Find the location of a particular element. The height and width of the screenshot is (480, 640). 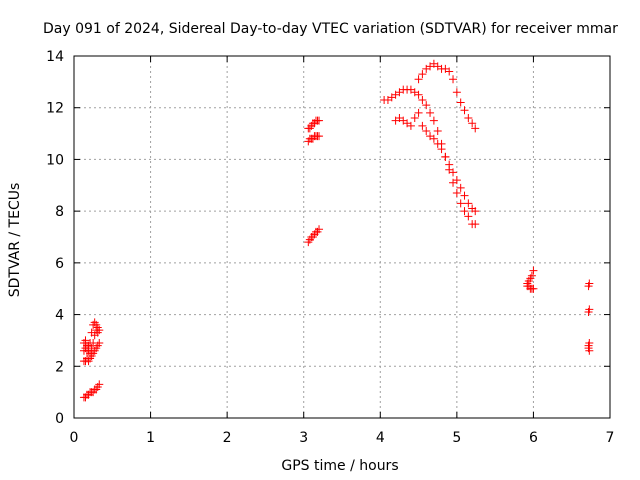

x-tick-label: 1 is located at coordinates (150, 438).